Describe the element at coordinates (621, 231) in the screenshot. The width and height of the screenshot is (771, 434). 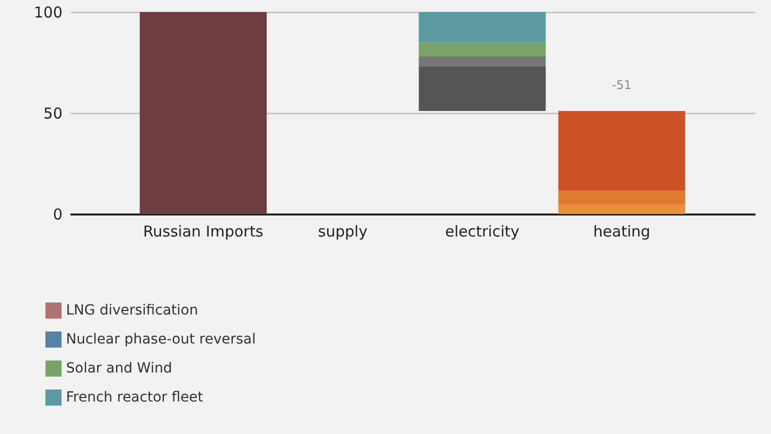
I see `x-tick-label: heating` at that location.